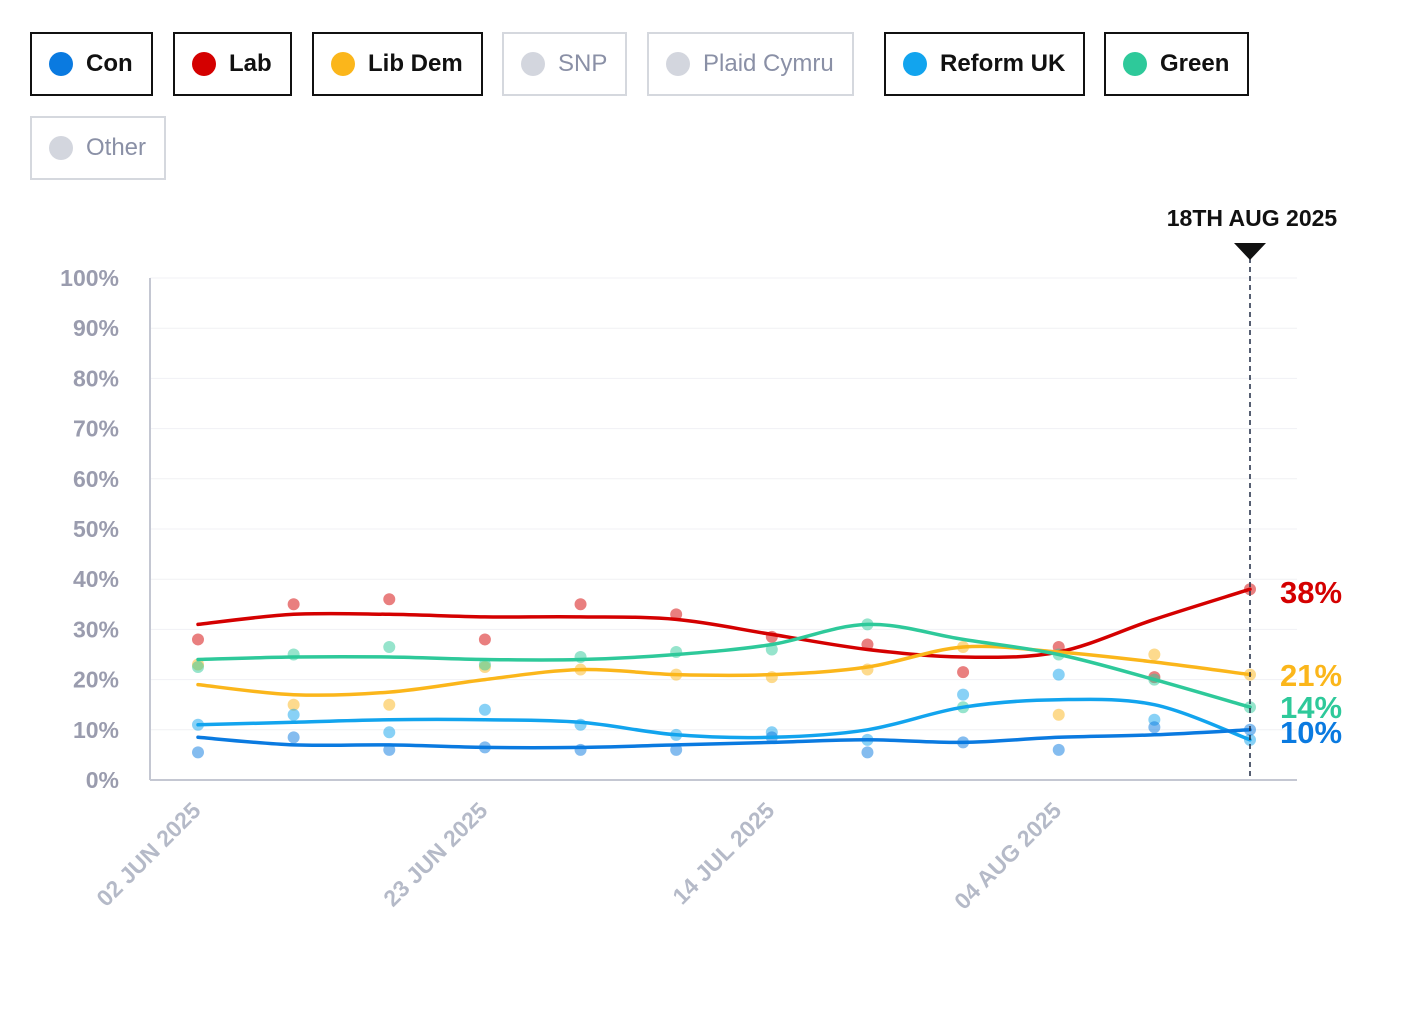 Image resolution: width=1424 pixels, height=1030 pixels. Describe the element at coordinates (724, 739) in the screenshot. I see `trend-line-con` at that location.